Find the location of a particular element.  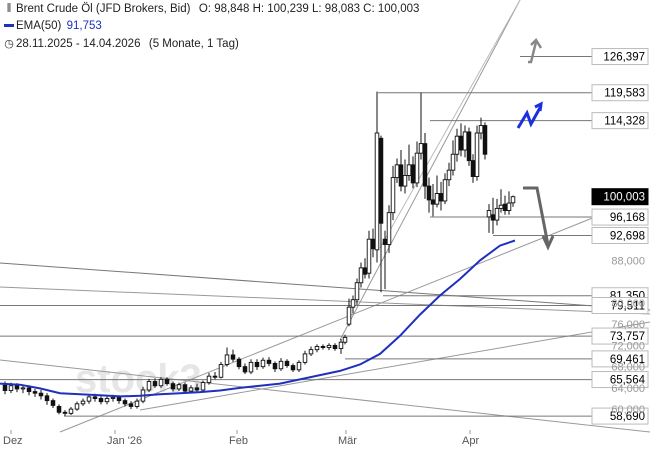

level-label: 119,583 is located at coordinates (624, 94).